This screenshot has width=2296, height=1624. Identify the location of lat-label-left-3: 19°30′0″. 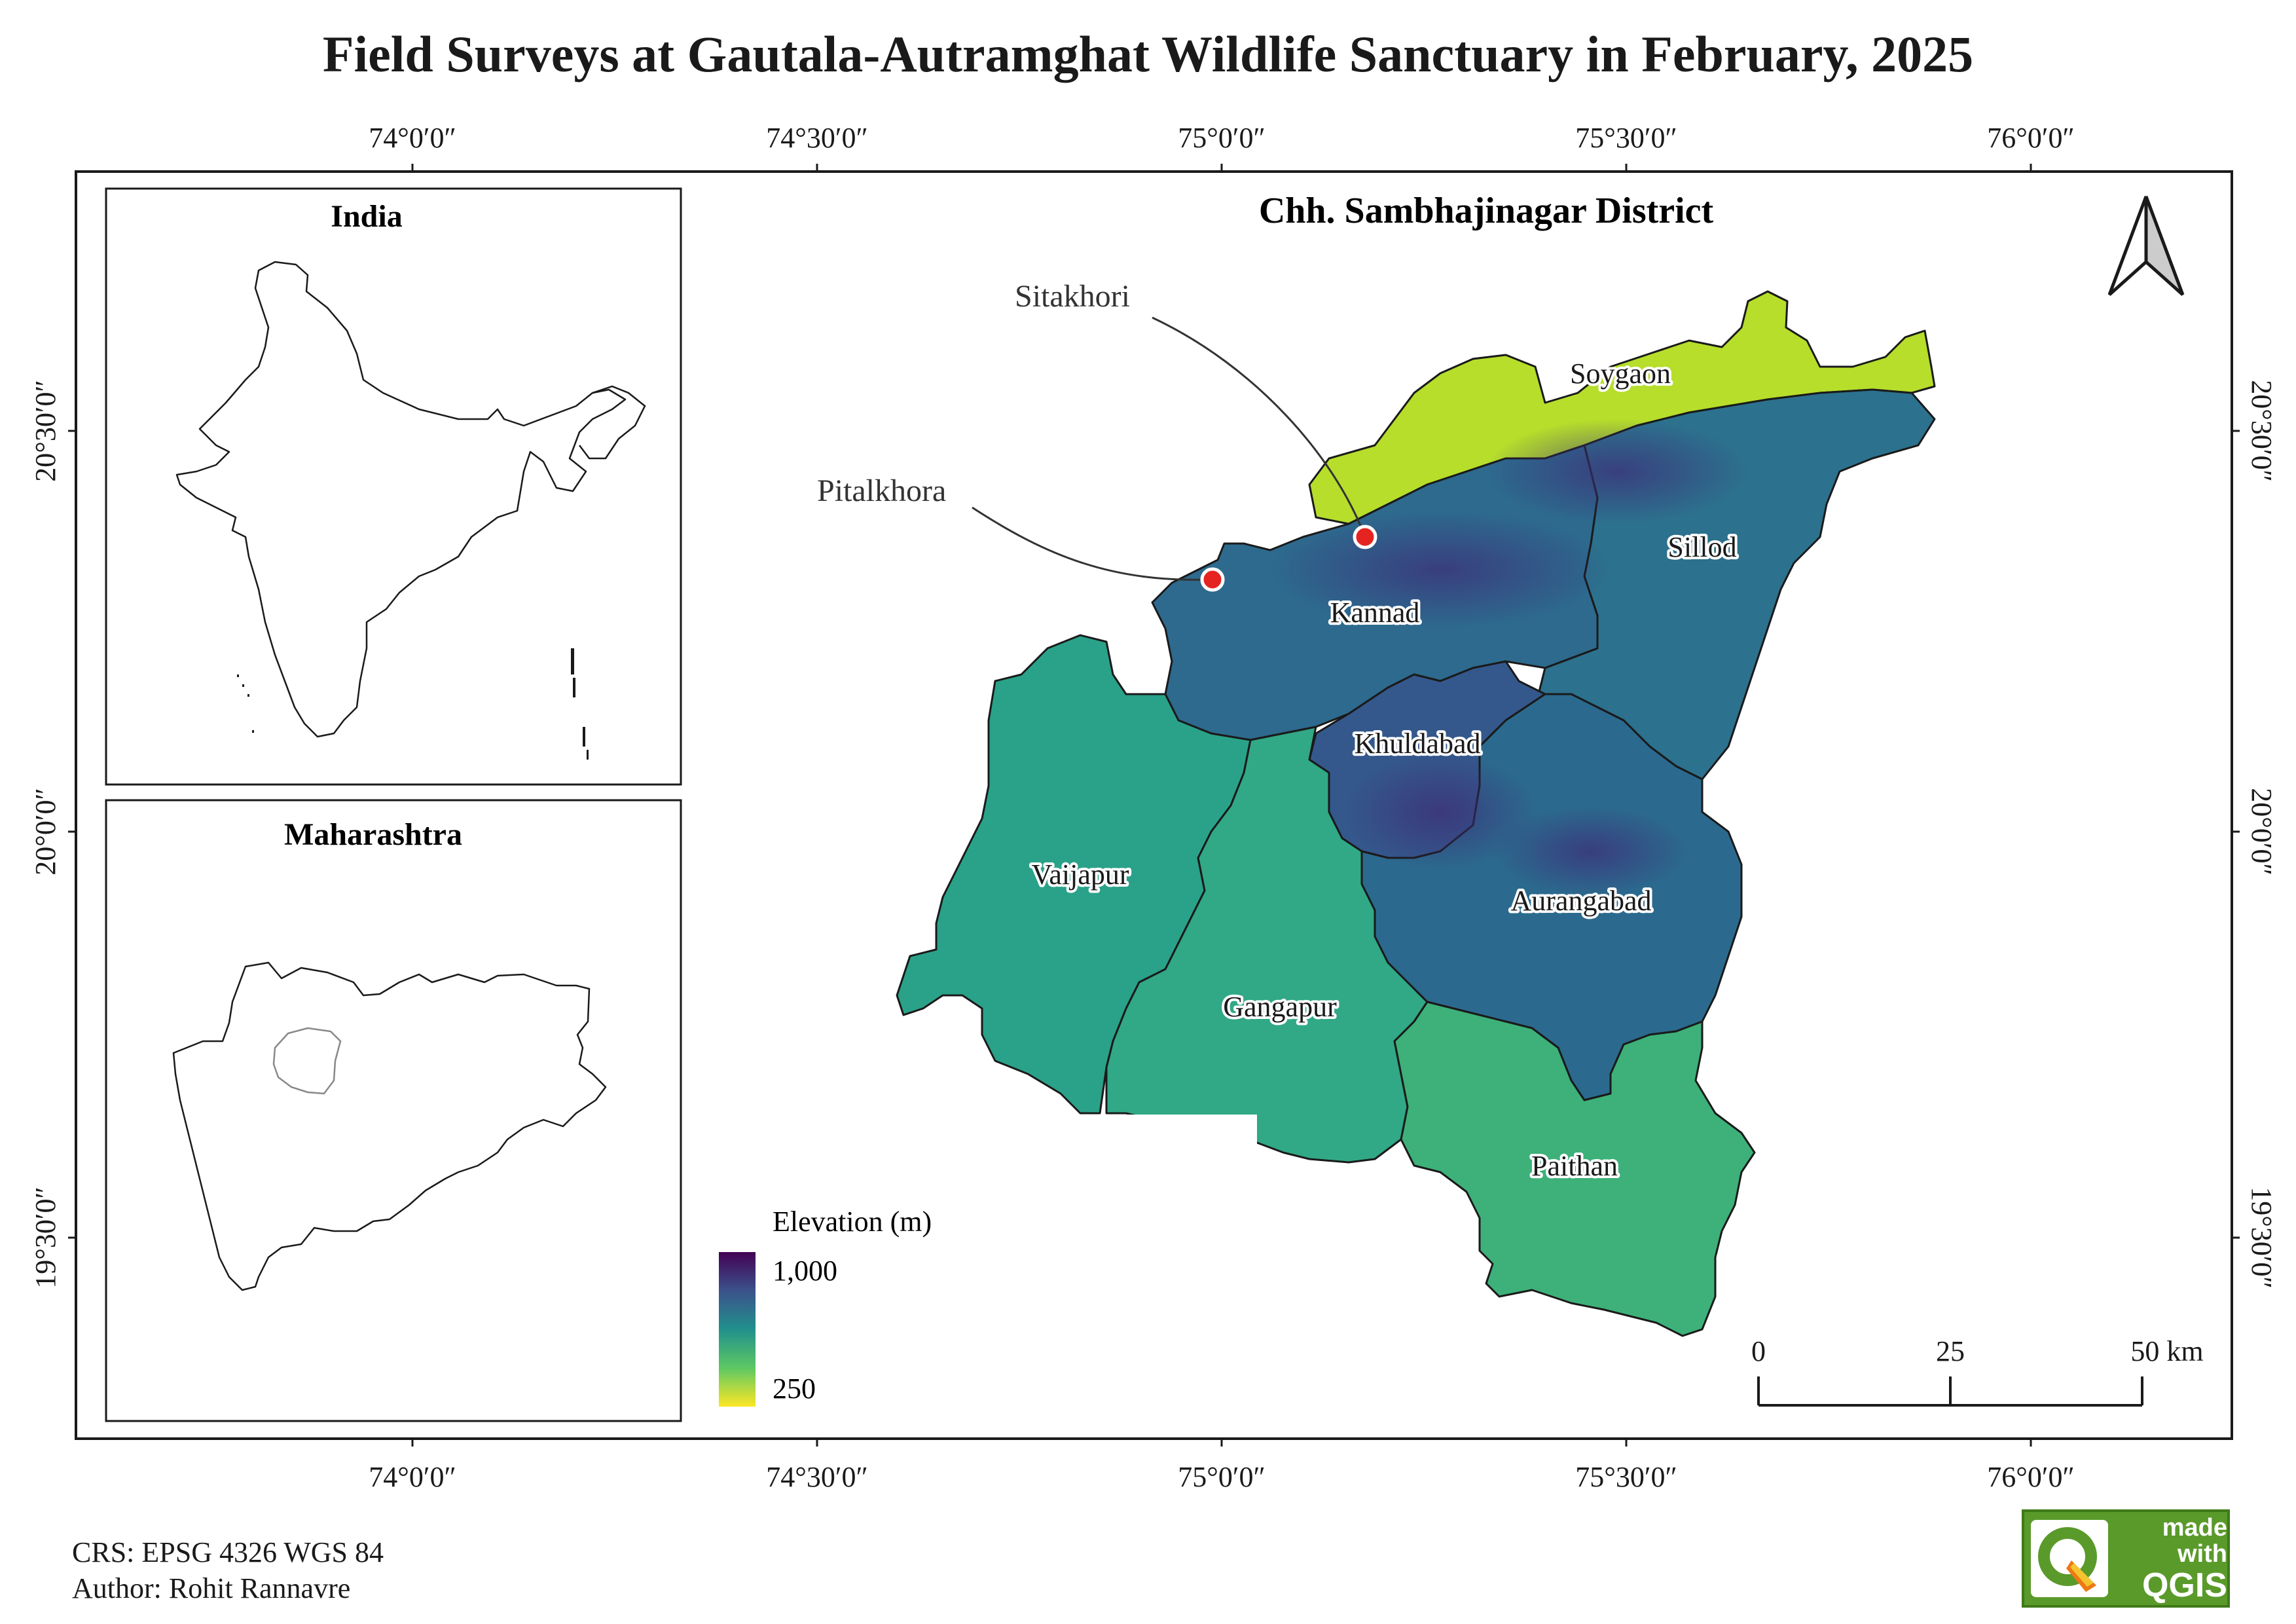
(45, 1238).